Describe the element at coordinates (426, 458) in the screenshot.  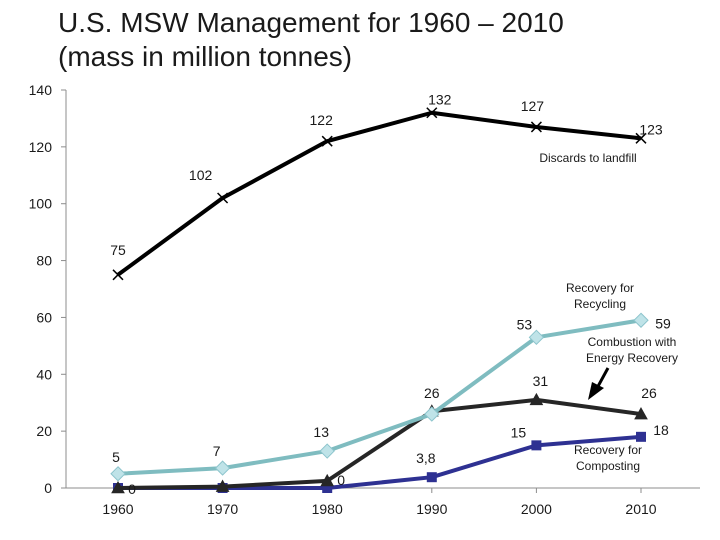
I see `data-label: 3,8` at that location.